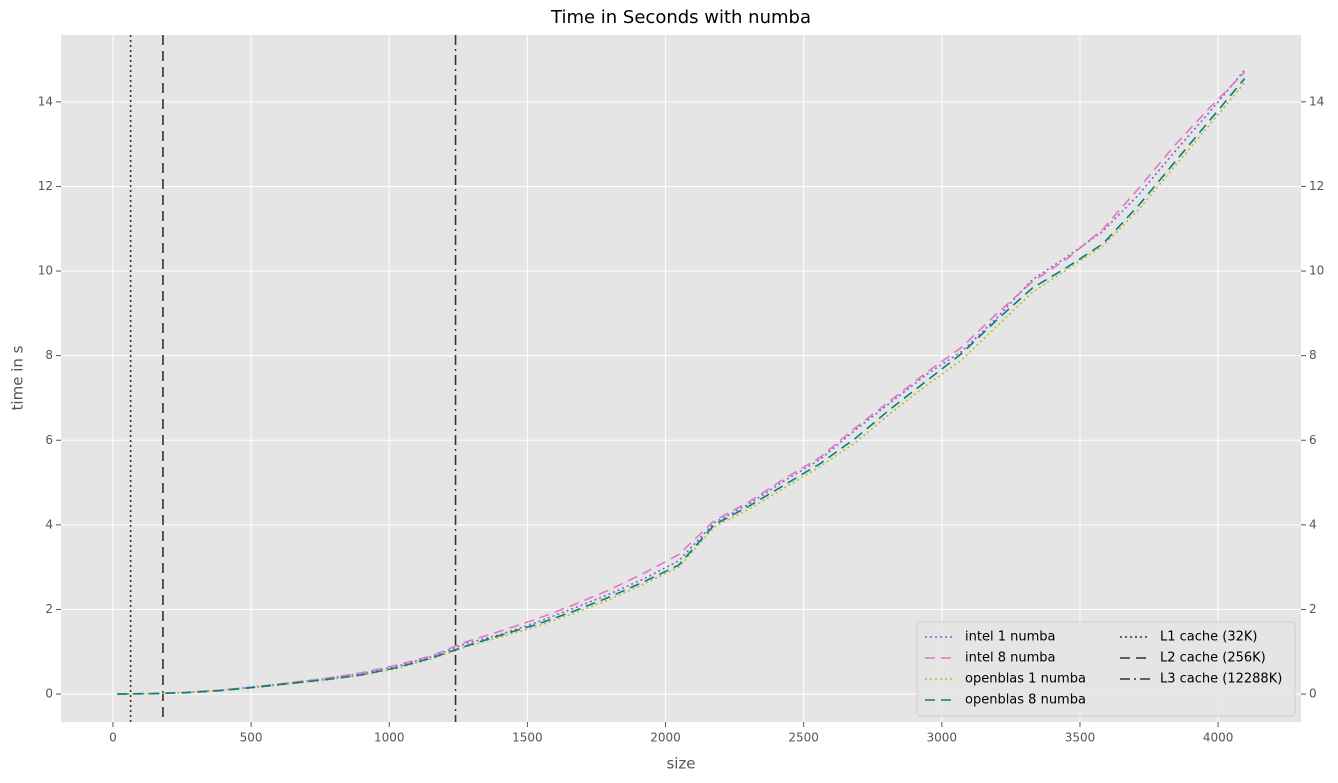 The image size is (1338, 783). I want to click on y-tick-label: 8, so click(49, 355).